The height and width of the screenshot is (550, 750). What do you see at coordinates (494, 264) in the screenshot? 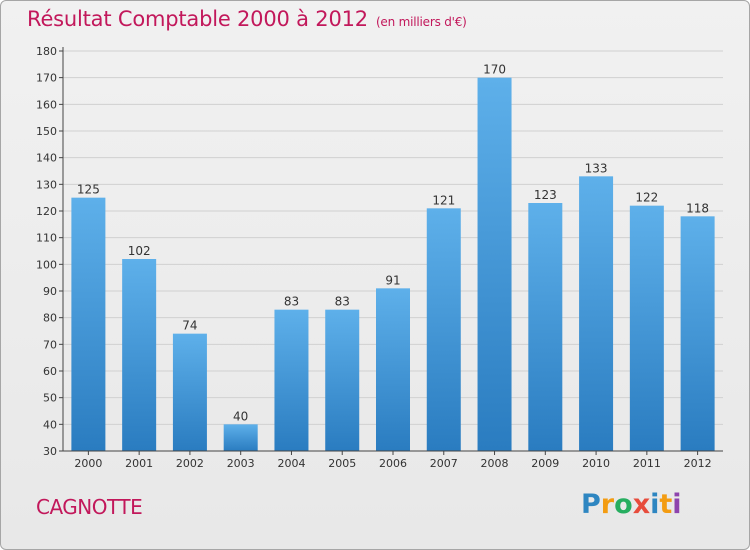
I see `bar-2008` at bounding box center [494, 264].